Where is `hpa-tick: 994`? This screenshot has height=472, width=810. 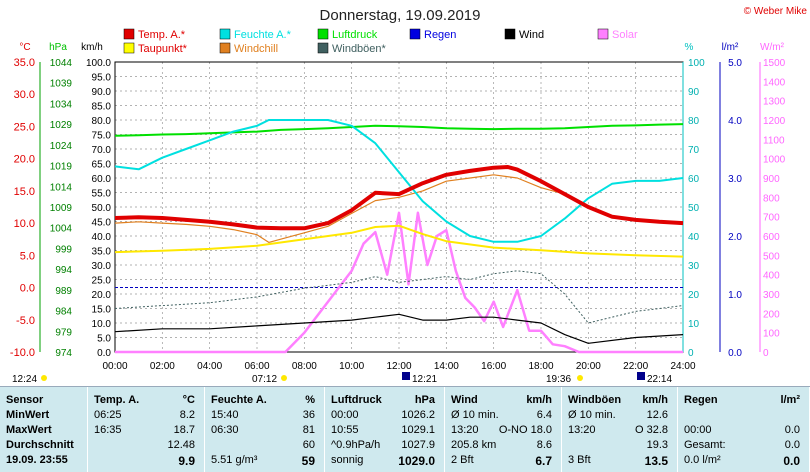 hpa-tick: 994 is located at coordinates (63, 270).